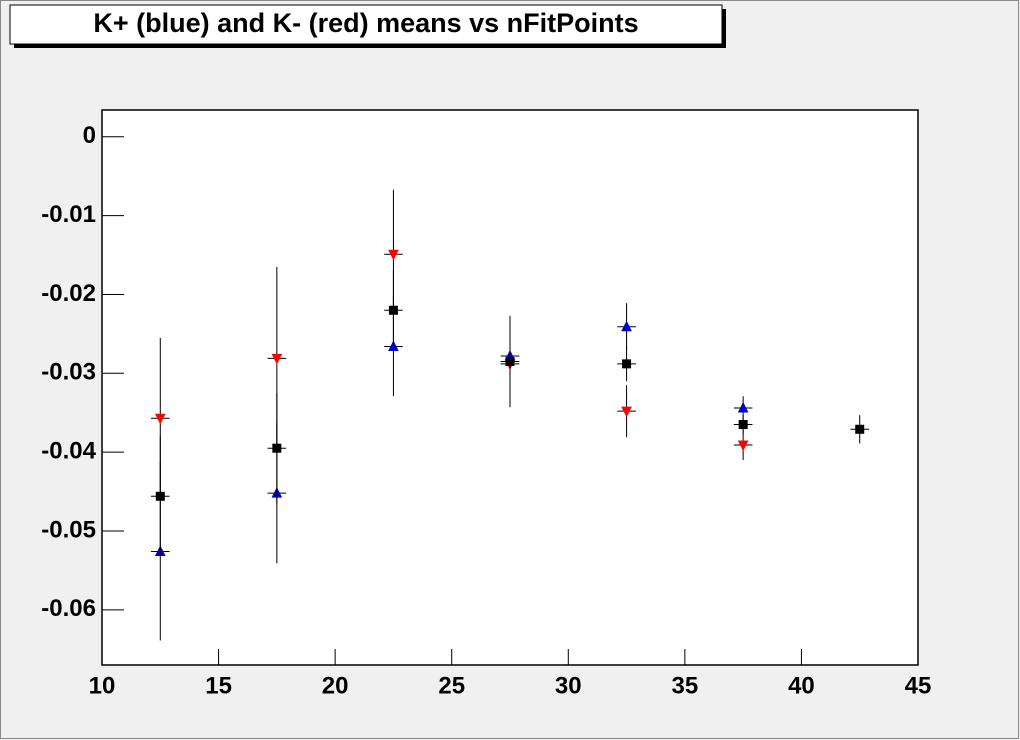 This screenshot has width=1020, height=740. What do you see at coordinates (218, 685) in the screenshot?
I see `x-tick-label: 15` at bounding box center [218, 685].